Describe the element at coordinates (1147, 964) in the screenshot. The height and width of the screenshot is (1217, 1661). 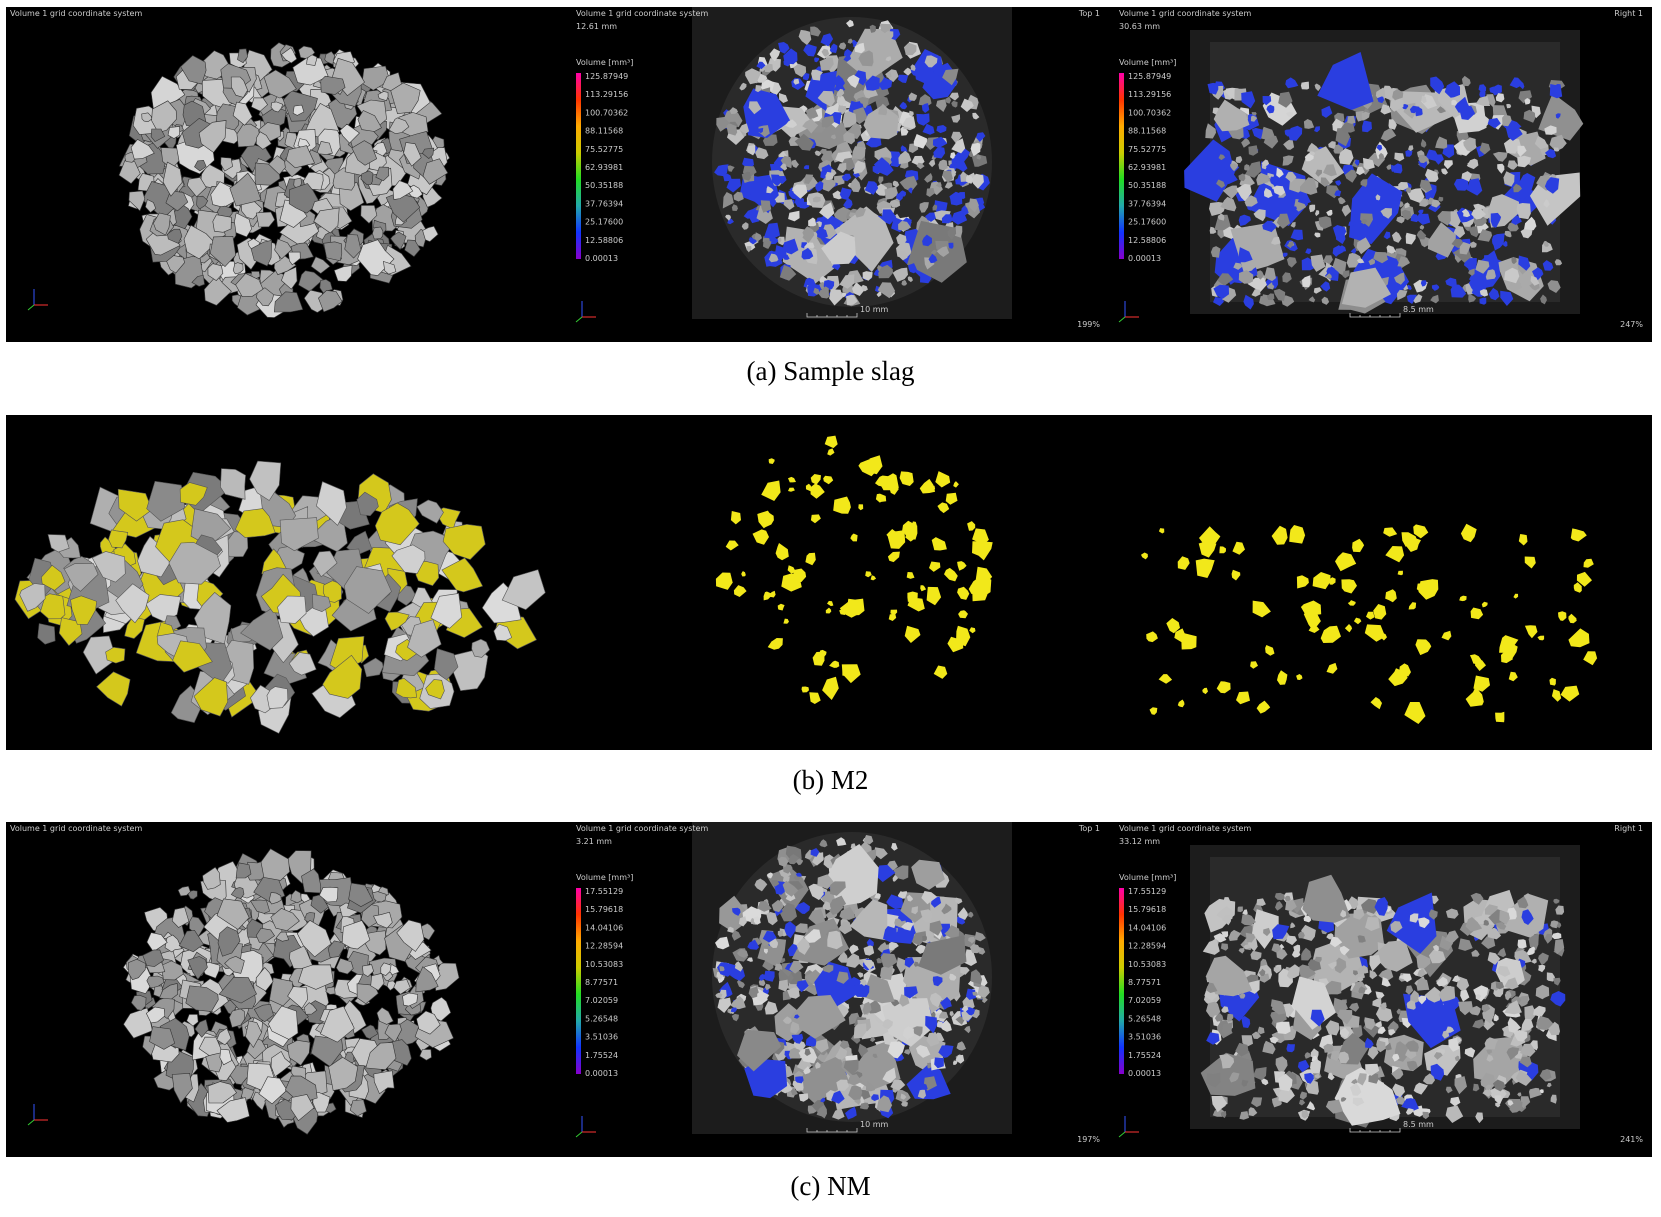
I see `legend-value: 10.53083` at that location.